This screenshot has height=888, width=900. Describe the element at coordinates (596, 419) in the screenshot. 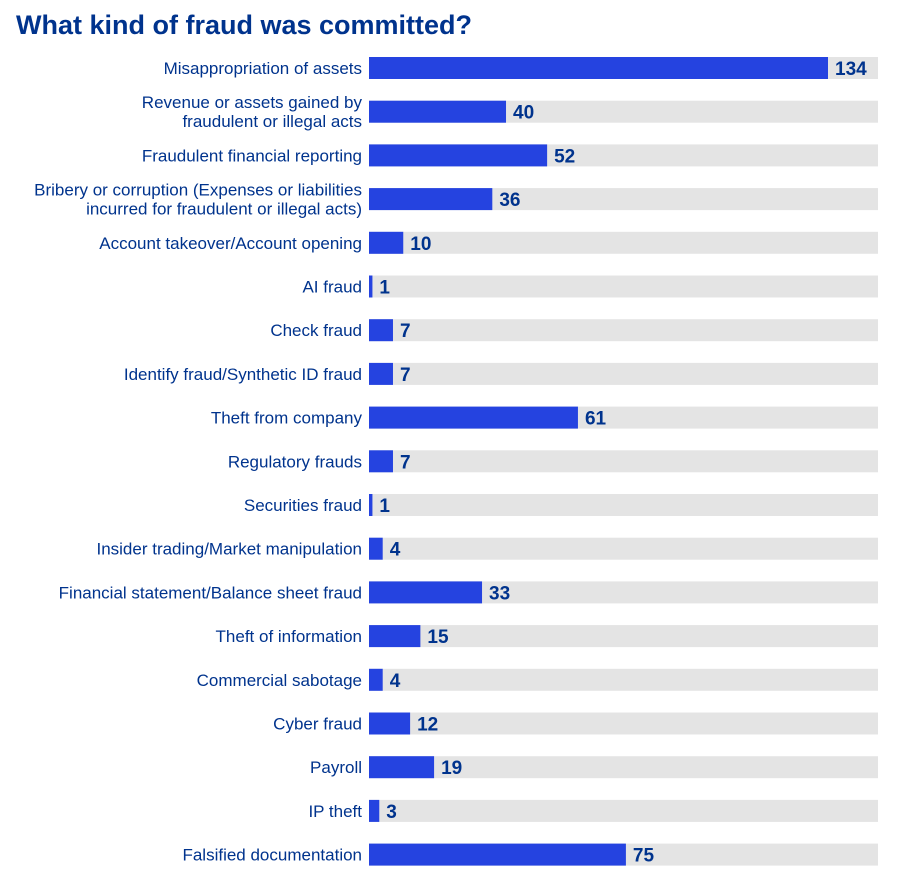

I see `bar-value-label: 61` at that location.